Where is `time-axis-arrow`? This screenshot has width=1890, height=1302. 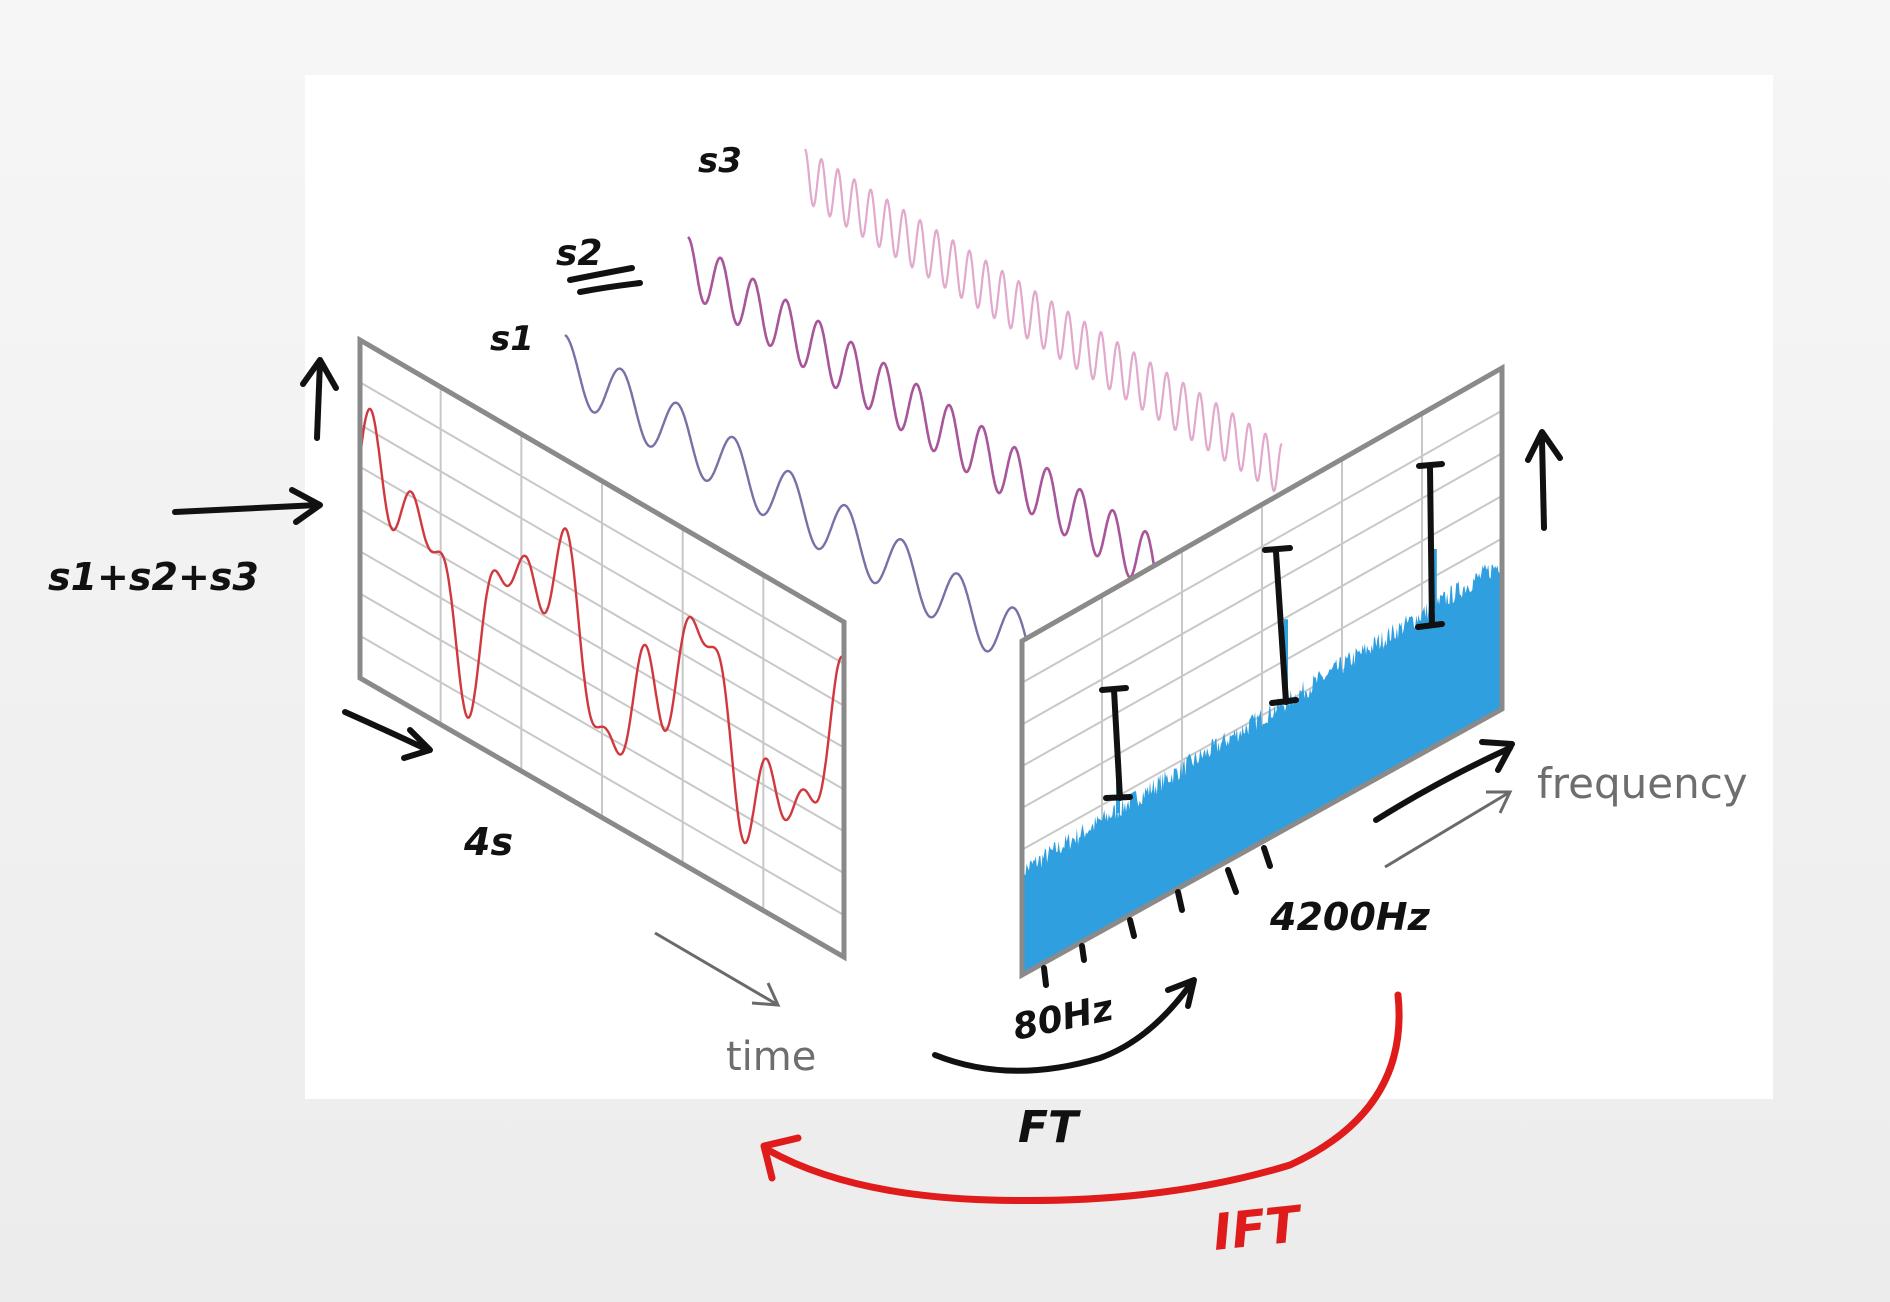 time-axis-arrow is located at coordinates (716, 969).